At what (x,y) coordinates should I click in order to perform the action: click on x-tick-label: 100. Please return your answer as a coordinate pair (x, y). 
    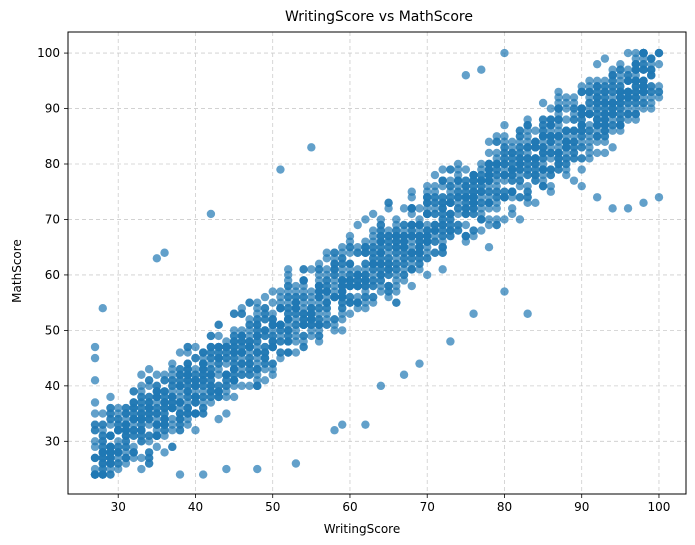
    Looking at the image, I should click on (659, 507).